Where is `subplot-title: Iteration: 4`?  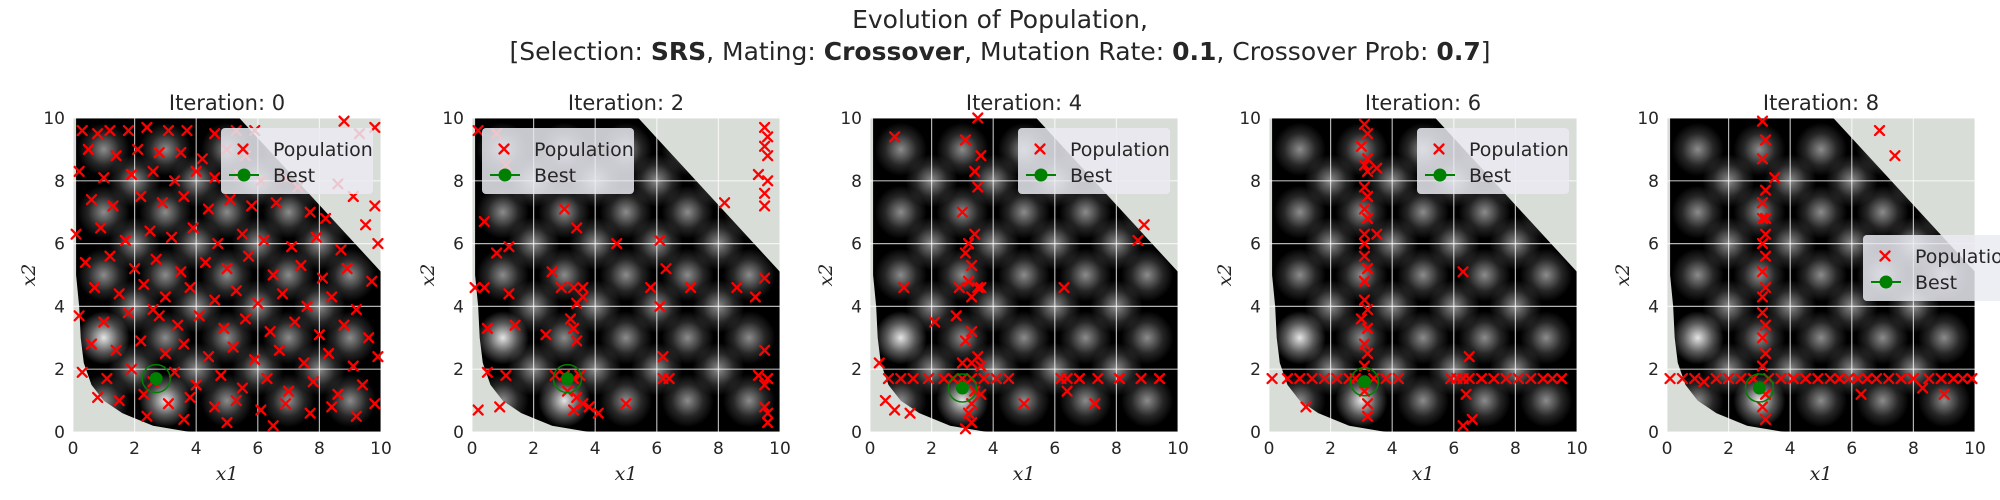
subplot-title: Iteration: 4 is located at coordinates (1024, 103).